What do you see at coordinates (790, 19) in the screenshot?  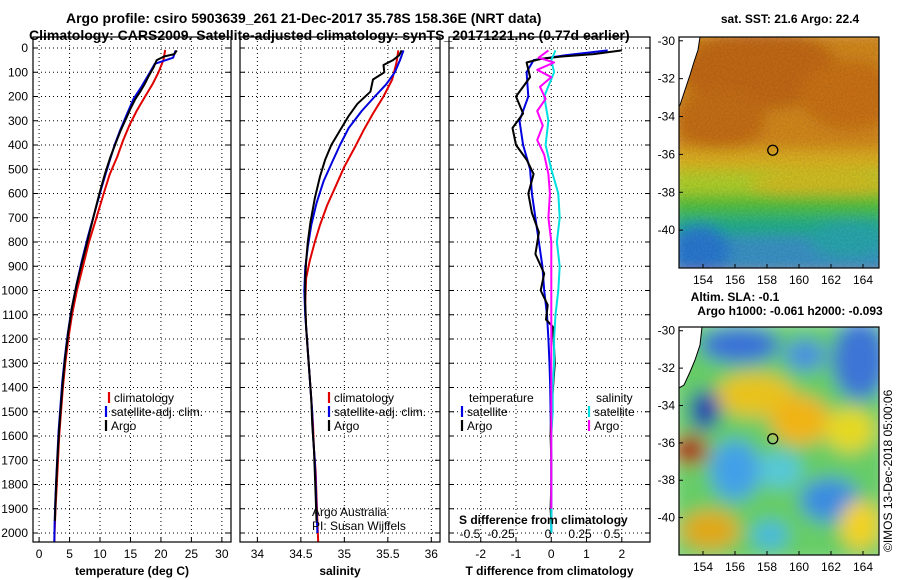 I see `sst-map-title: sat. SST: 21.6 Argo: 22.4` at bounding box center [790, 19].